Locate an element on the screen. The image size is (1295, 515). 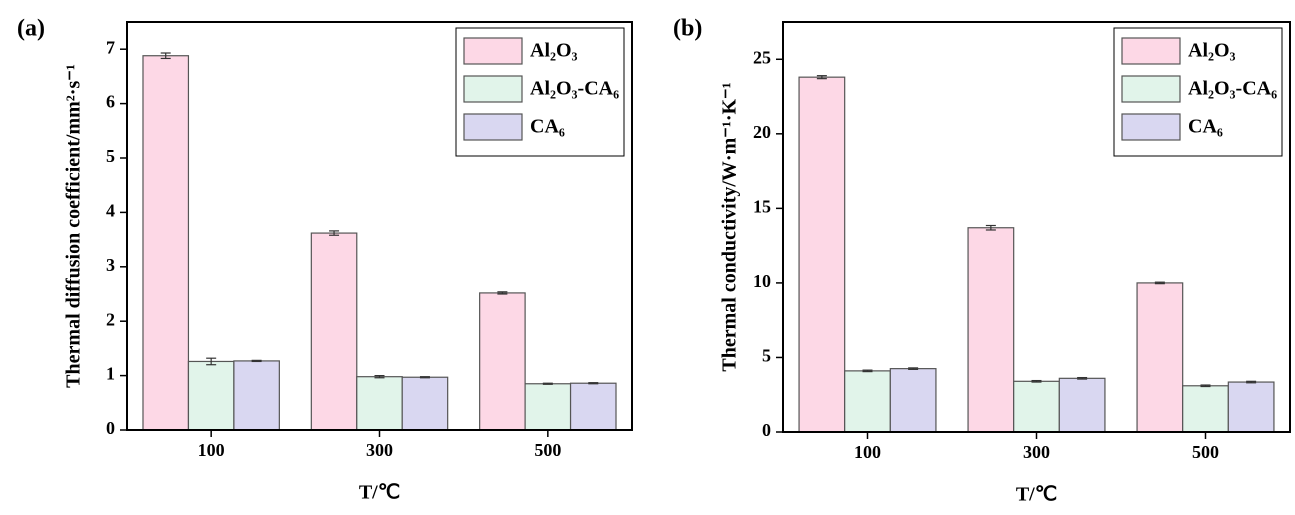
y-tick-label: 10 is located at coordinates (762, 281).